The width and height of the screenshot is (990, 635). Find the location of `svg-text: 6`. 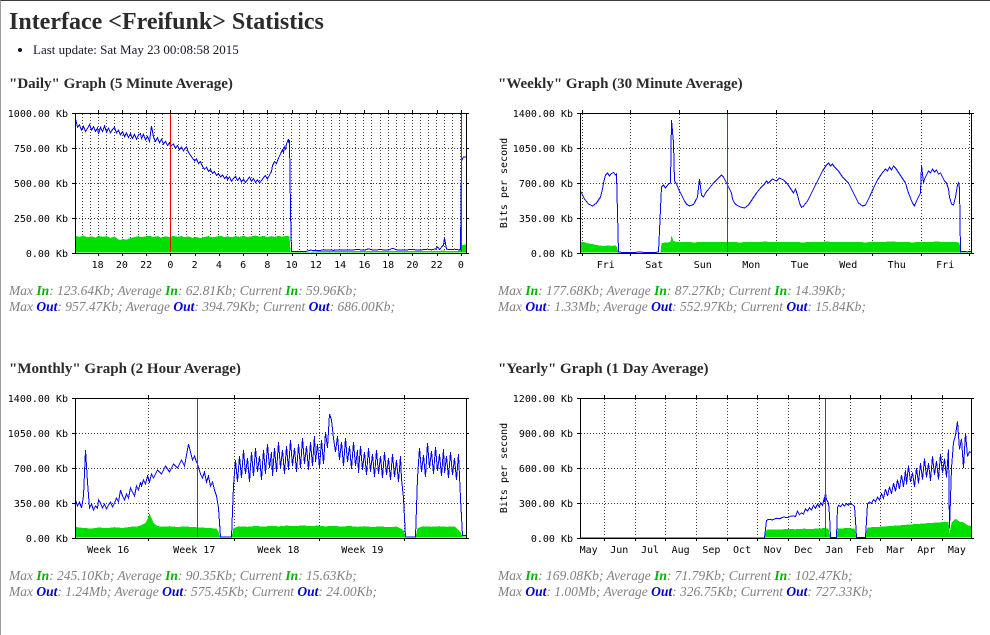

svg-text: 6 is located at coordinates (243, 265).